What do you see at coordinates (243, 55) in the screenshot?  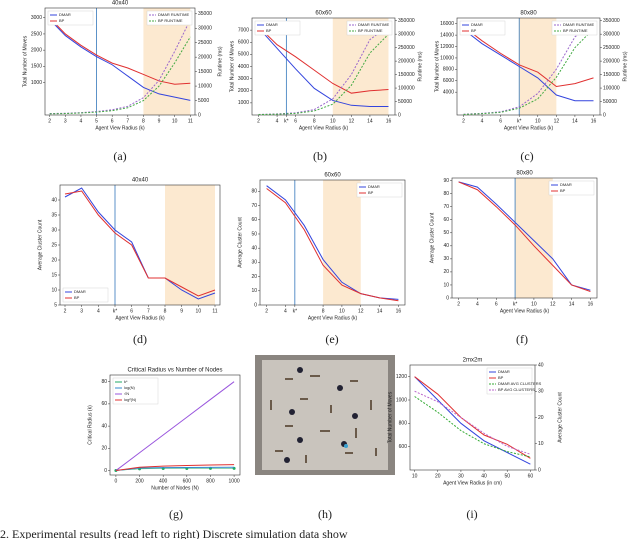 I see `y-tick-label: 5000` at bounding box center [243, 55].